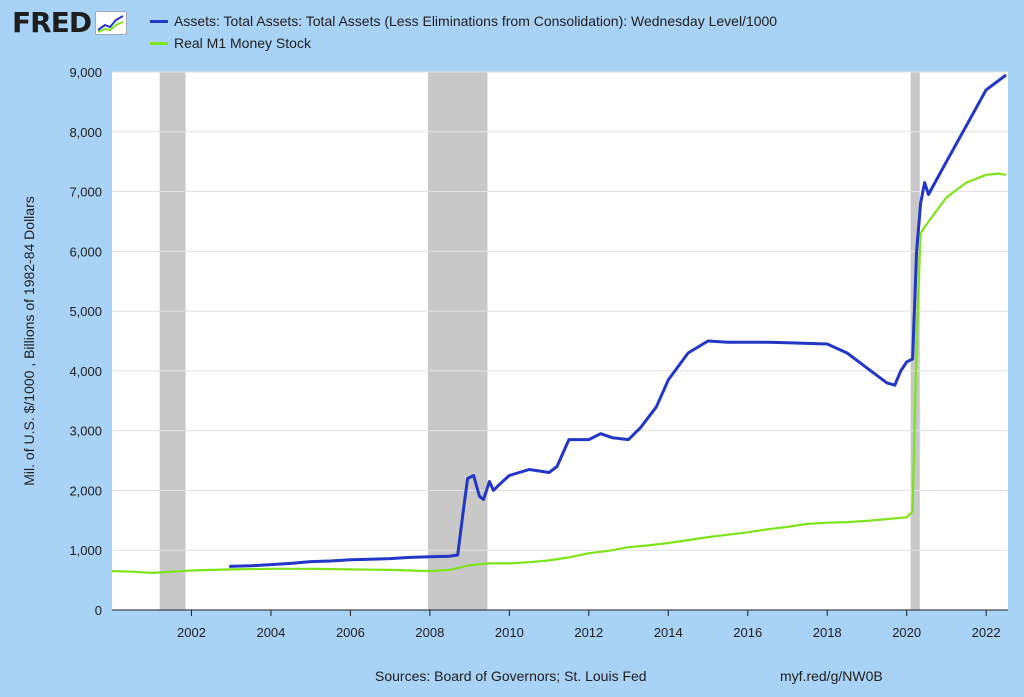 The image size is (1024, 697). What do you see at coordinates (85, 72) in the screenshot?
I see `y-tick-label: 9,000` at bounding box center [85, 72].